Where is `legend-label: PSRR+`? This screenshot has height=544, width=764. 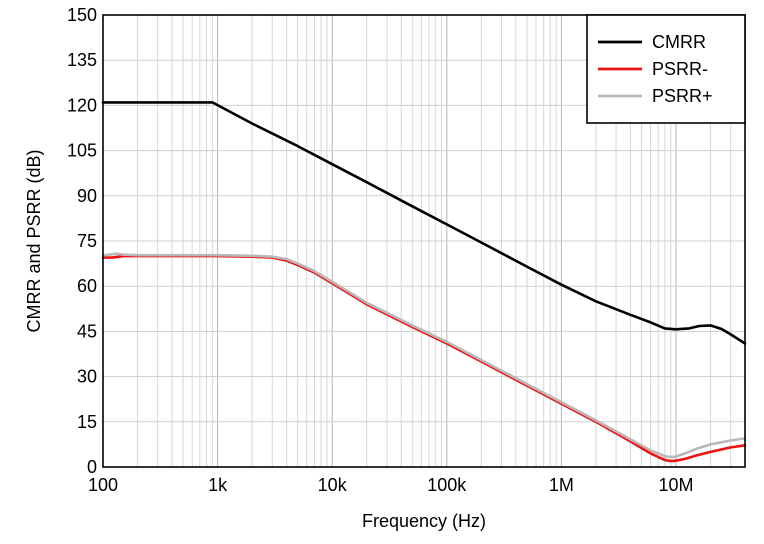 legend-label: PSRR+ is located at coordinates (682, 96).